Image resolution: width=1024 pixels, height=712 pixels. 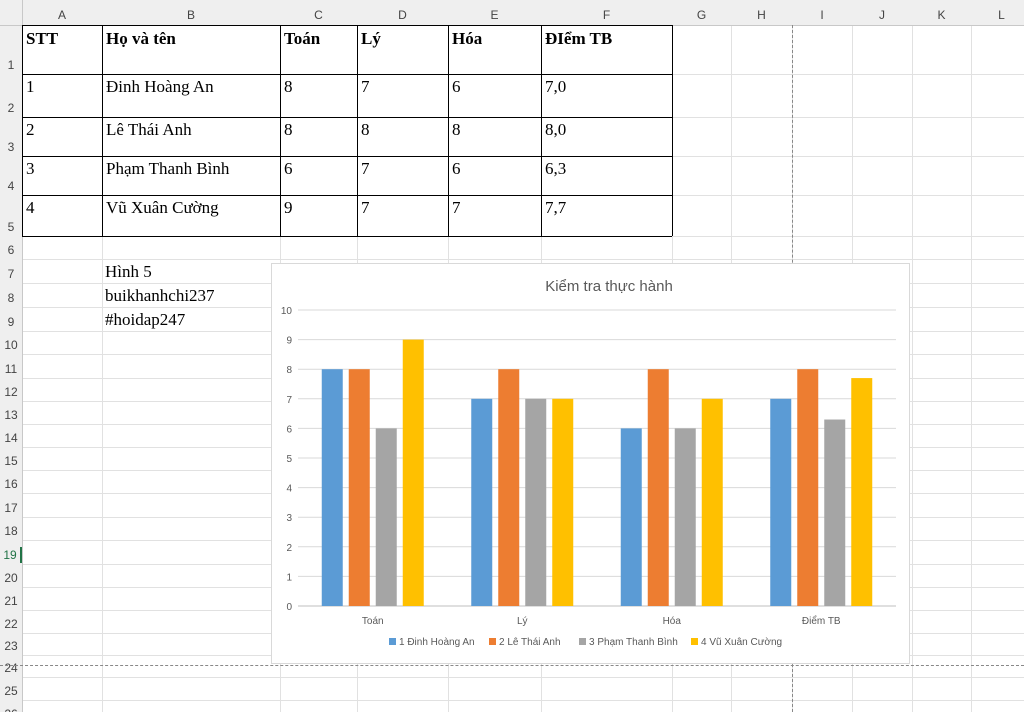 I want to click on note-figure-label: Hình 5, so click(x=128, y=271).